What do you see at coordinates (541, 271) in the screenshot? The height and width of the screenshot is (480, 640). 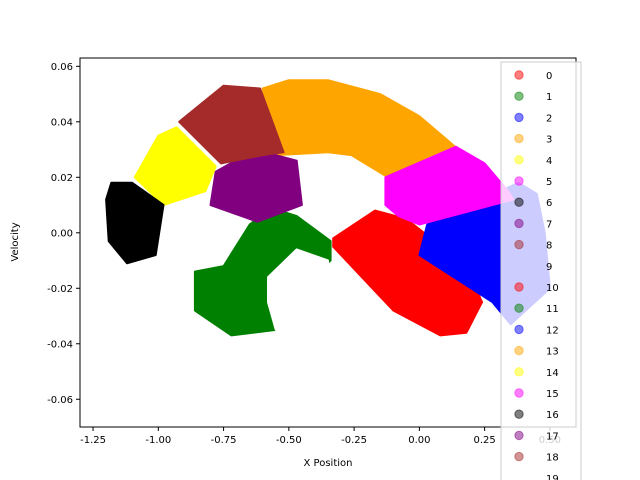 I see `legend-frame` at bounding box center [541, 271].